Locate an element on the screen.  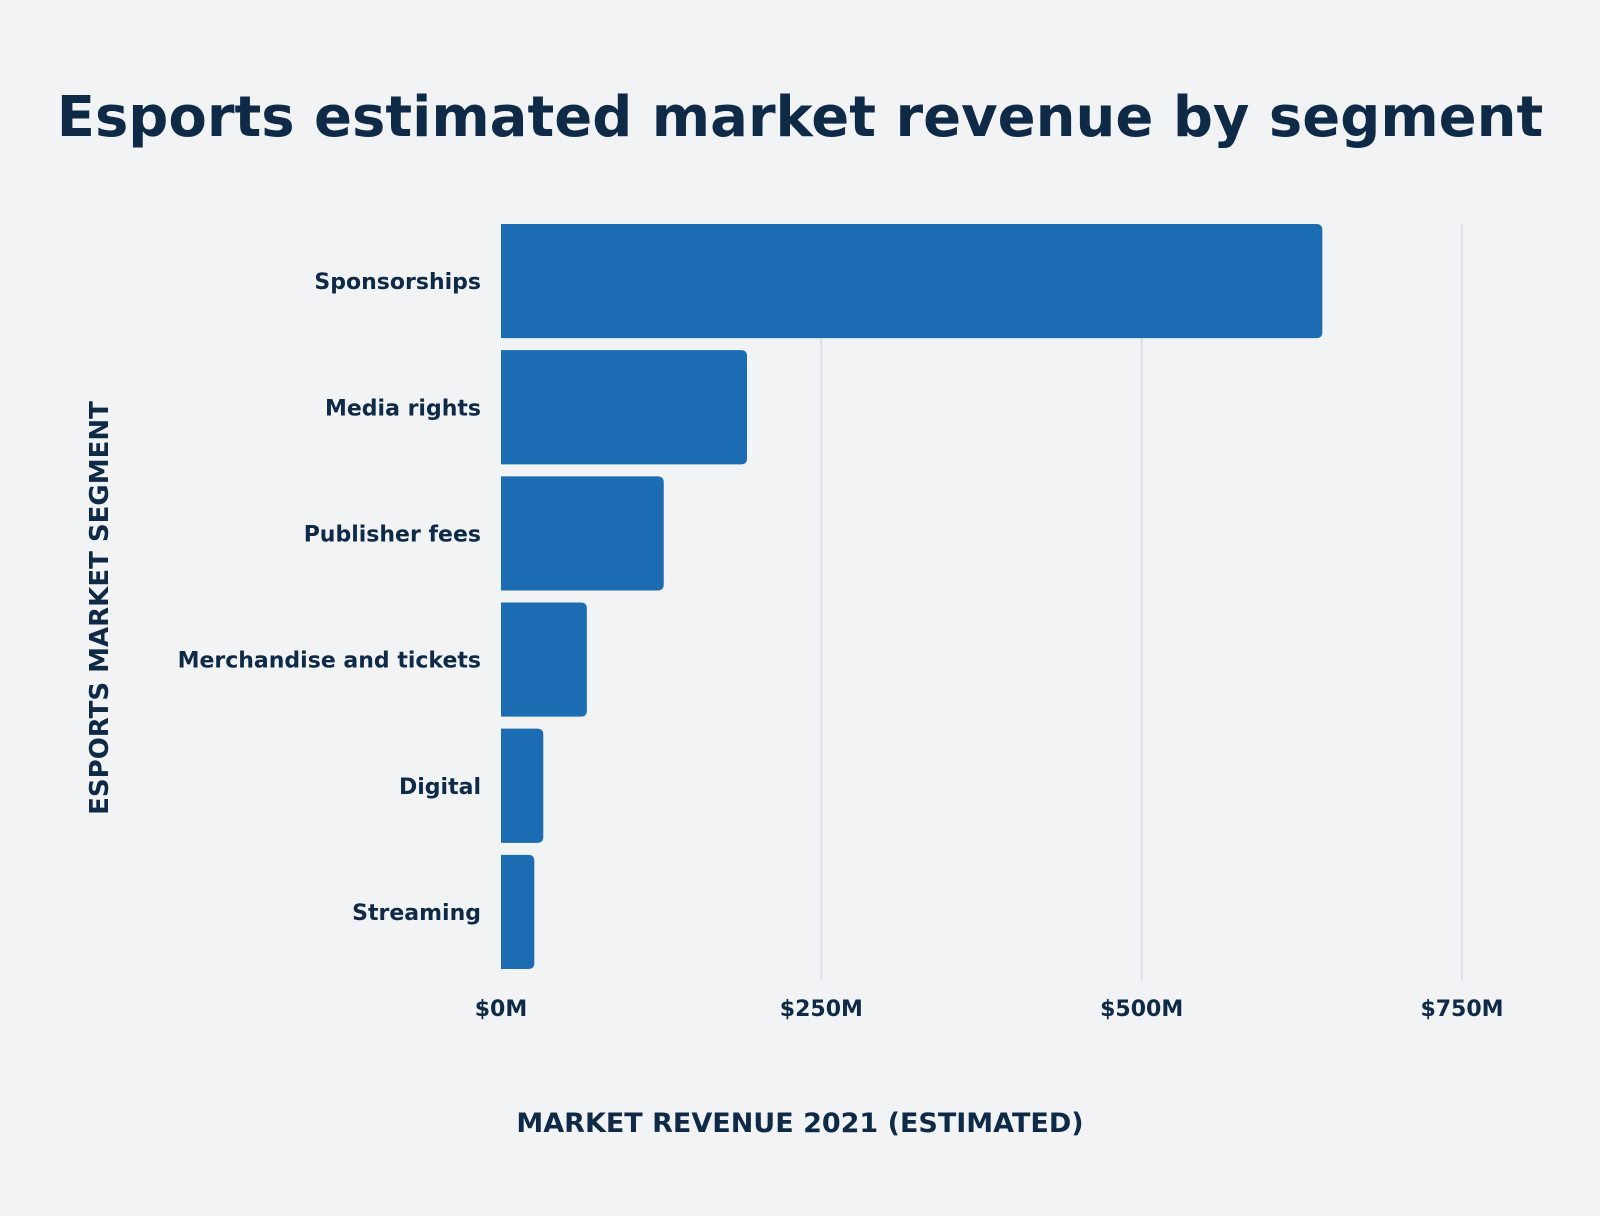
y-axis-title: ESPORTS MARKET SEGMENT is located at coordinates (100, 608).